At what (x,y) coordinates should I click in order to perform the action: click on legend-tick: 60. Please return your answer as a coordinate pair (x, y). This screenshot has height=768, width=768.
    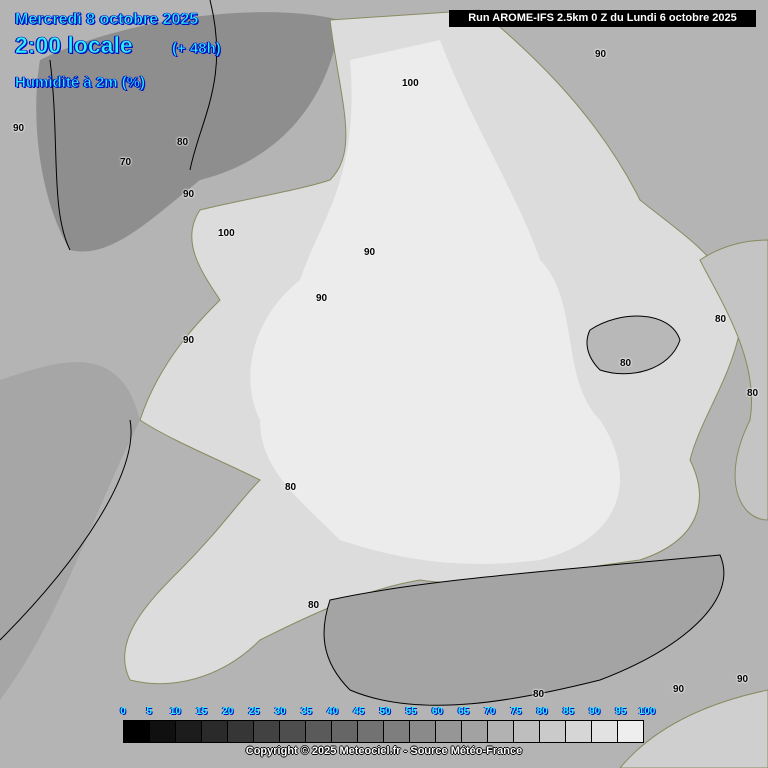
    Looking at the image, I should click on (437, 711).